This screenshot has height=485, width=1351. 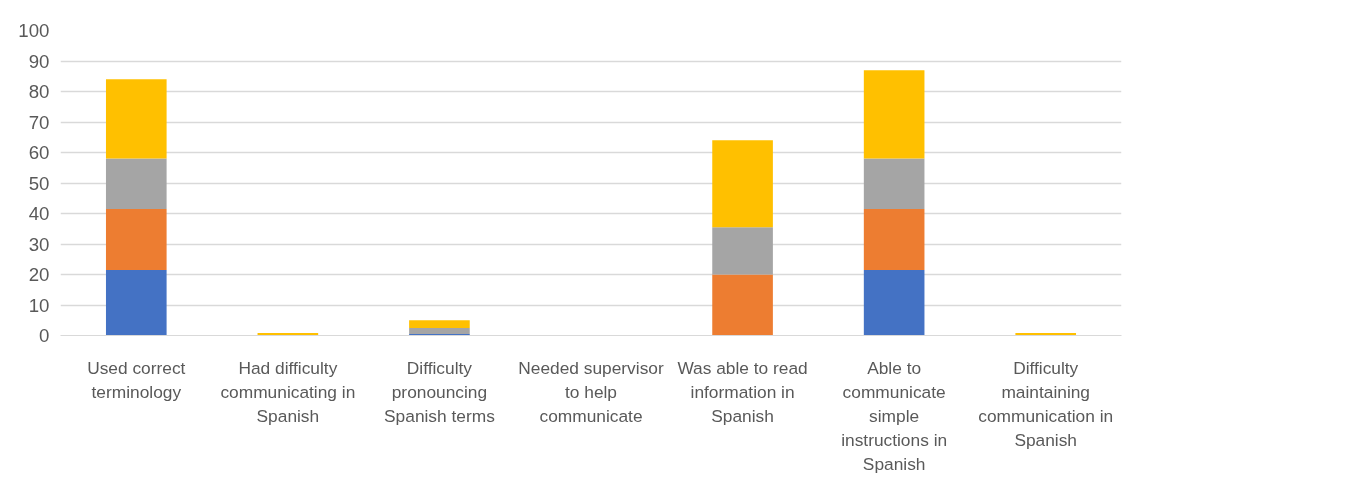 What do you see at coordinates (39, 122) in the screenshot?
I see `y-tick-label: 70` at bounding box center [39, 122].